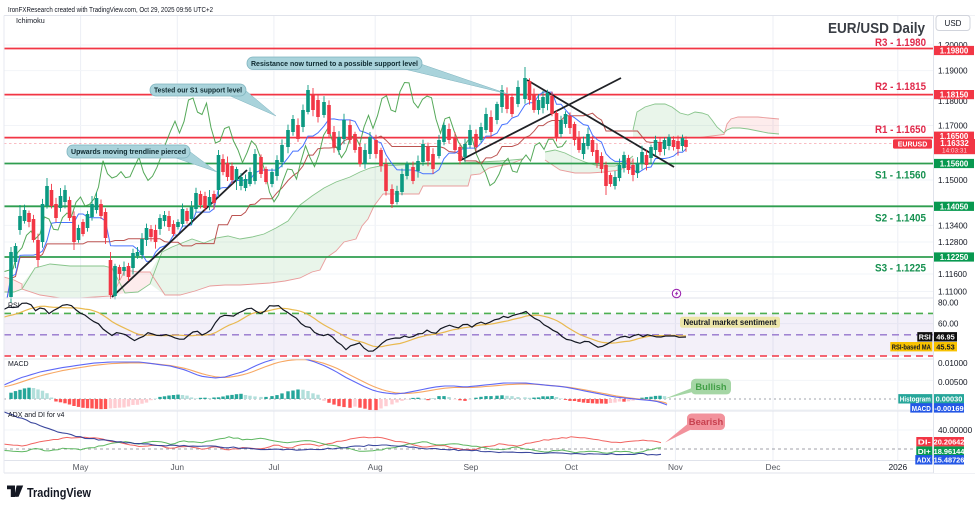 The height and width of the screenshot is (507, 975). I want to click on svg-text: 1.19800, so click(954, 51).